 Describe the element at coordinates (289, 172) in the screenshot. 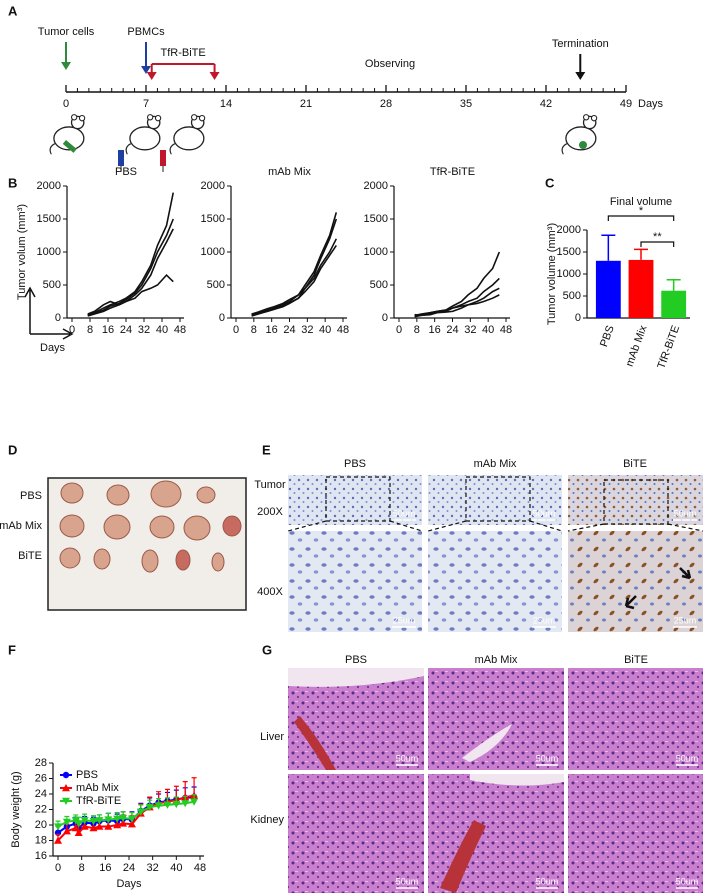

I see `chart-title: mAb Mix` at that location.